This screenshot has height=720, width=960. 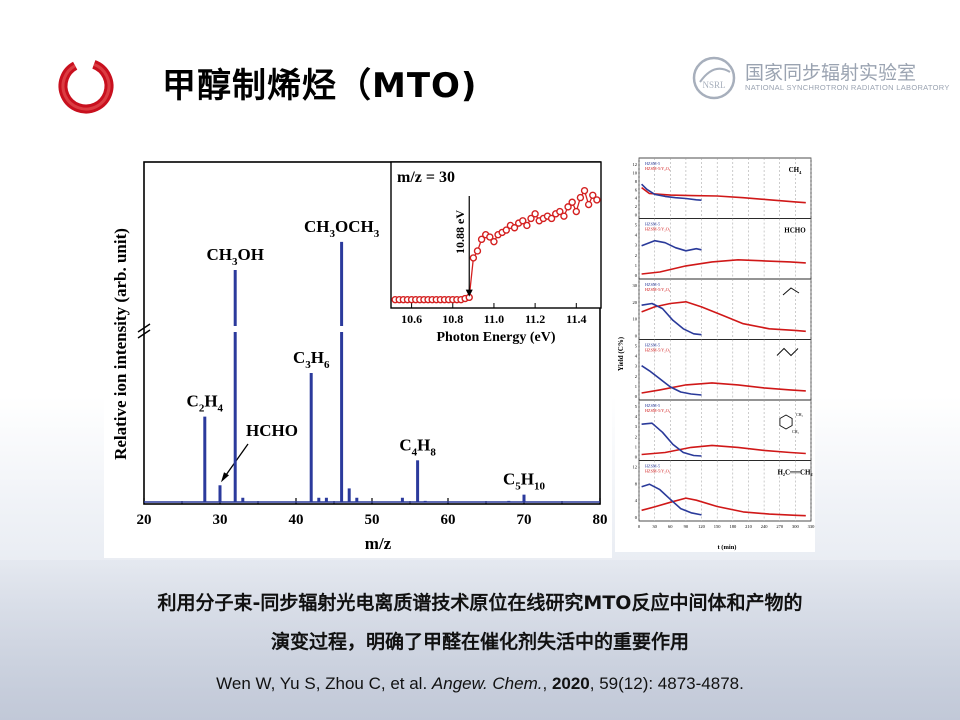 What do you see at coordinates (378, 543) in the screenshot?
I see `spectrum-x-axis-label: m/z` at bounding box center [378, 543].